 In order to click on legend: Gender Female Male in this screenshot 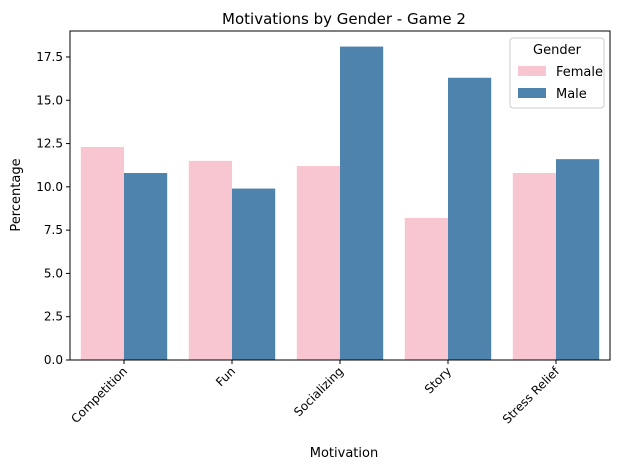, I will do `click(557, 73)`.